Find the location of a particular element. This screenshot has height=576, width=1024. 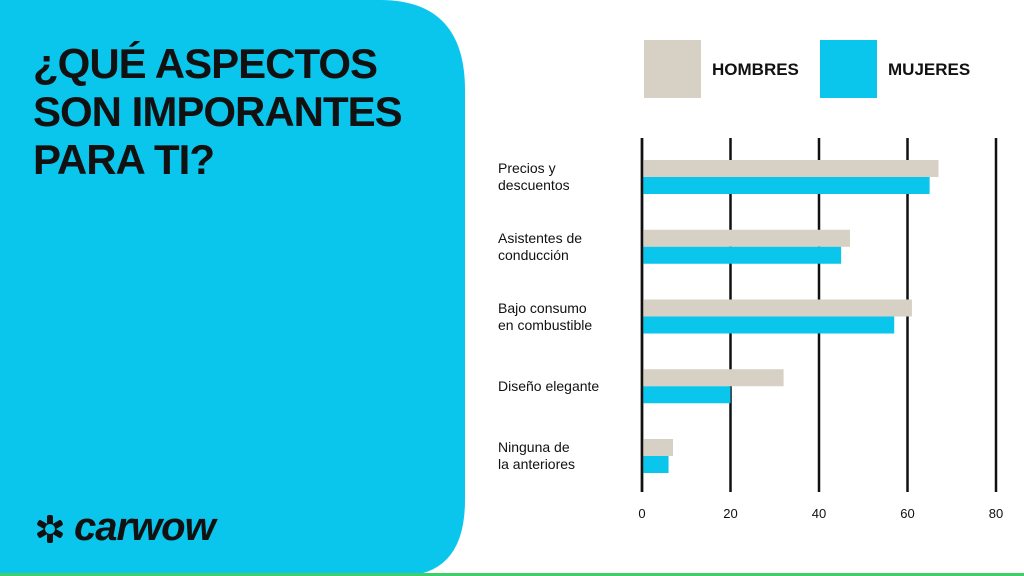

category-label: Asistentes de conducción is located at coordinates (540, 246).